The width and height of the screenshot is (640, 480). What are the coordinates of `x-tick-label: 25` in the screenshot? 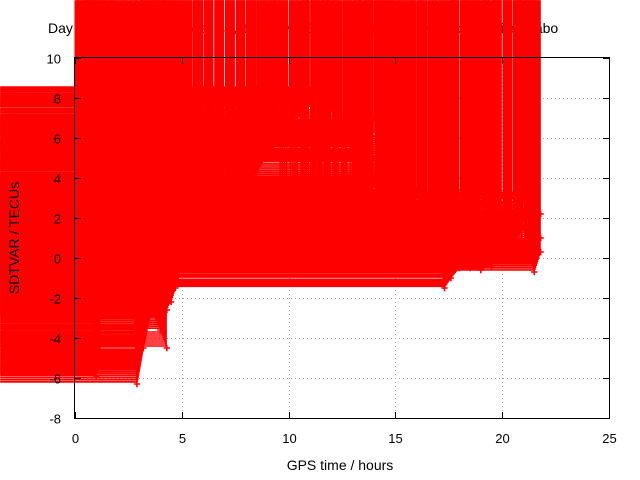 It's located at (609, 438).